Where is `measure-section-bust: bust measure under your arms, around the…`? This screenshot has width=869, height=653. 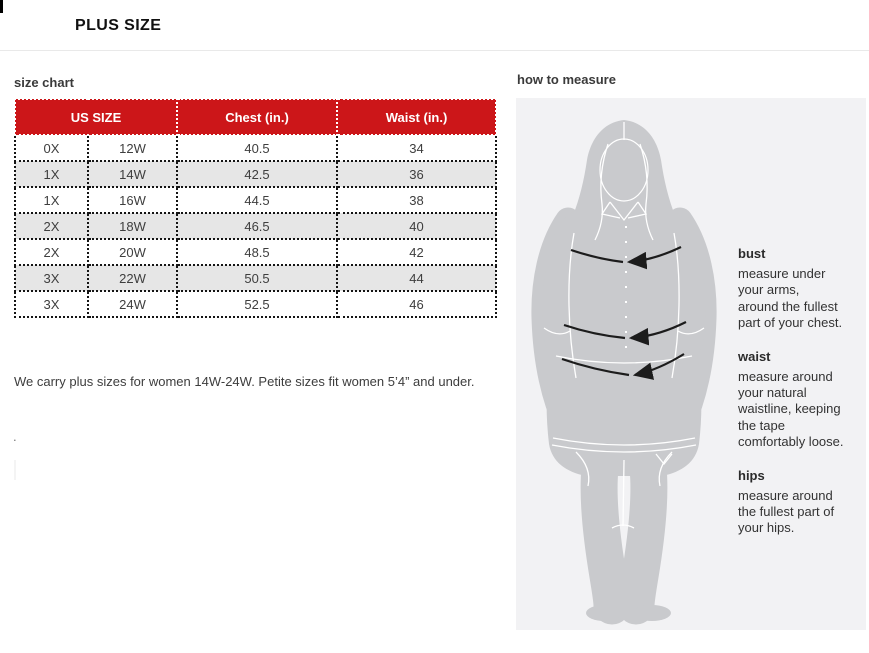 measure-section-bust: bust measure under your arms, around the… is located at coordinates (801, 289).